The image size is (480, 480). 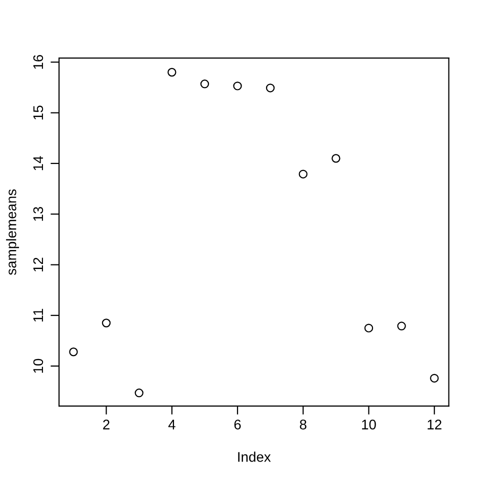 I want to click on x-tick-label: 6, so click(x=237, y=425).